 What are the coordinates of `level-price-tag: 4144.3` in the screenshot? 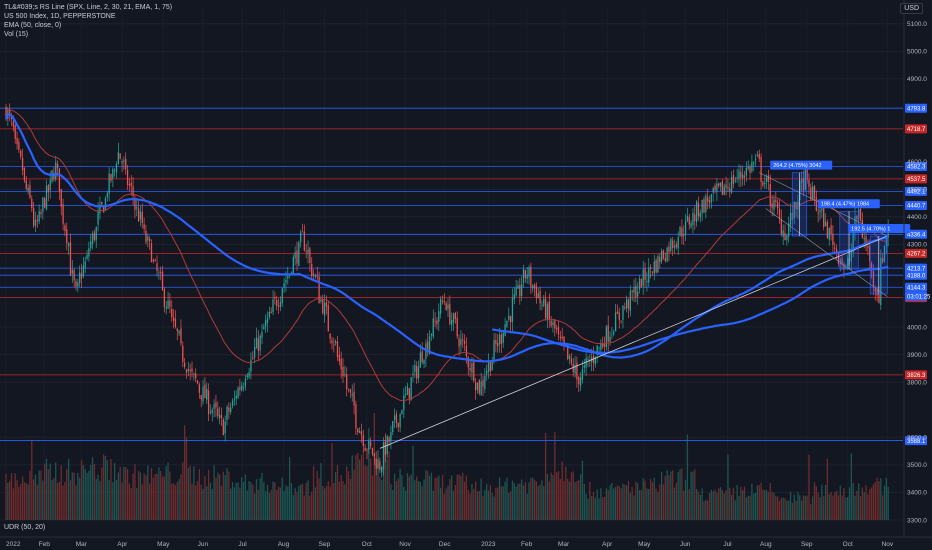 It's located at (916, 287).